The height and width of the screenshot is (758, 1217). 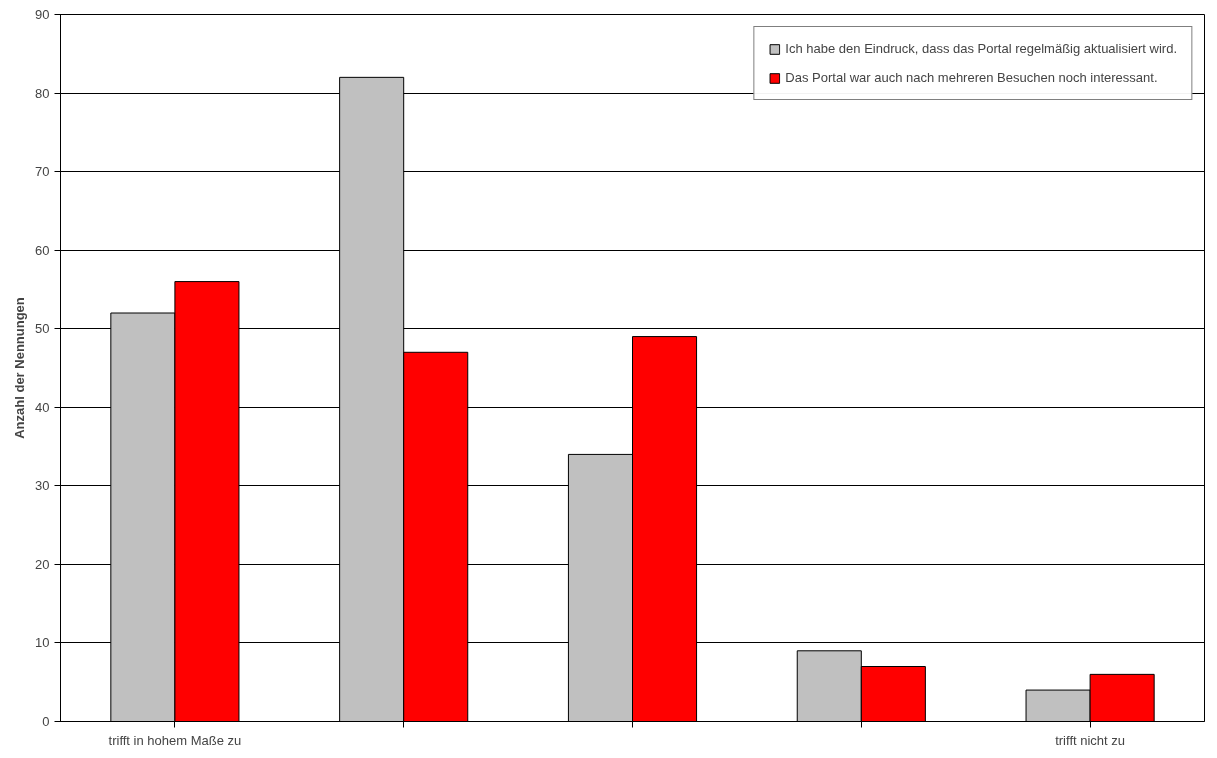 I want to click on y-axis-title: Anzahl der Nennungen, so click(x=20, y=368).